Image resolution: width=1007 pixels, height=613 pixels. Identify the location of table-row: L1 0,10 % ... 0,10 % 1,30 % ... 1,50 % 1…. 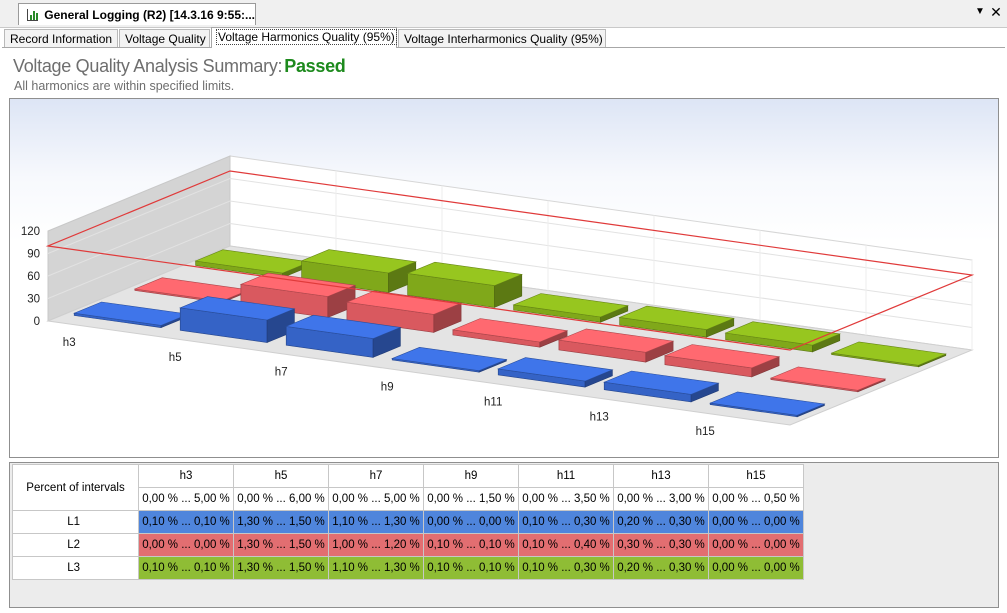
(408, 522).